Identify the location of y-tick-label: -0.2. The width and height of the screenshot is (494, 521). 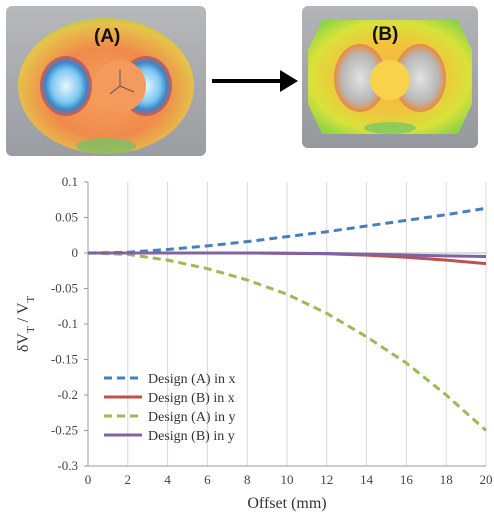
(67, 394).